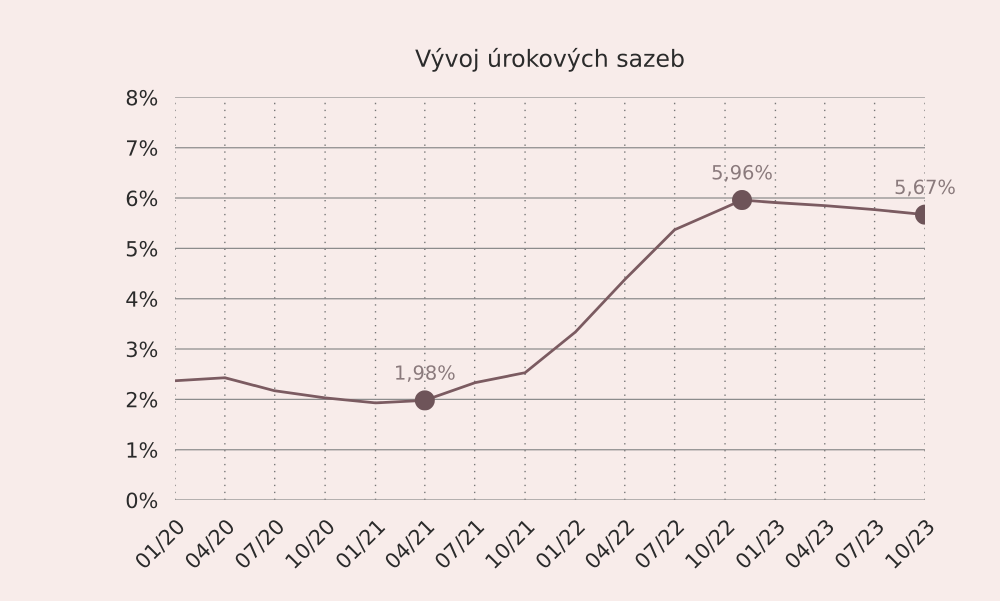 The height and width of the screenshot is (601, 1000). Describe the element at coordinates (142, 400) in the screenshot. I see `y-tick-label: 2%` at that location.